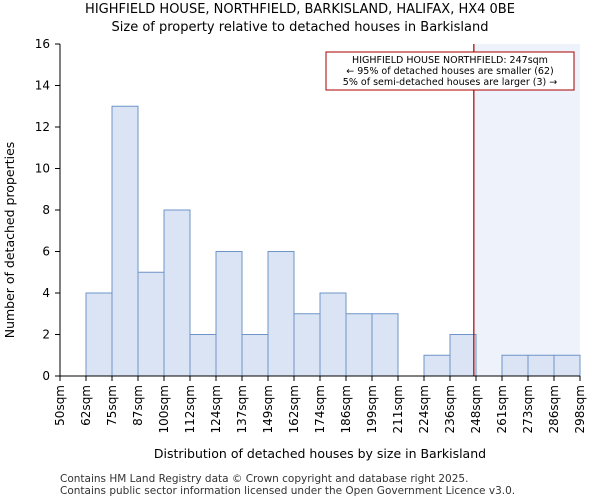 Image resolution: width=600 pixels, height=500 pixels. I want to click on x-tick-label: 174sqm, so click(320, 409).